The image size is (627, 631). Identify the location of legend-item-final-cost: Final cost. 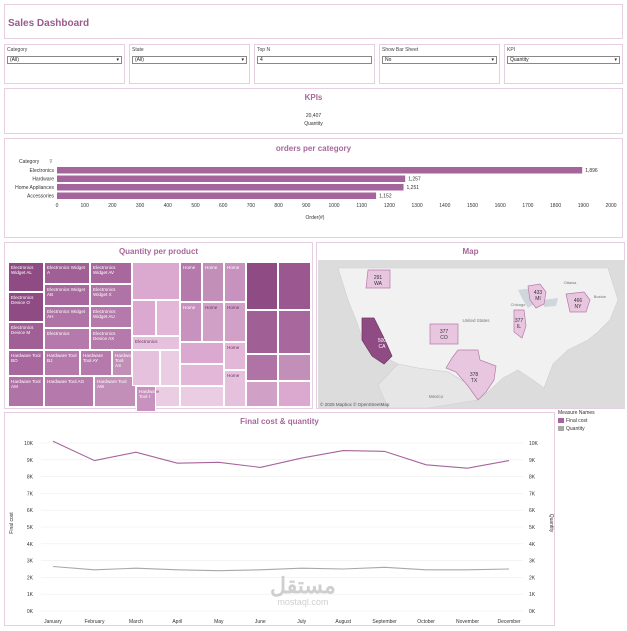
(591, 421).